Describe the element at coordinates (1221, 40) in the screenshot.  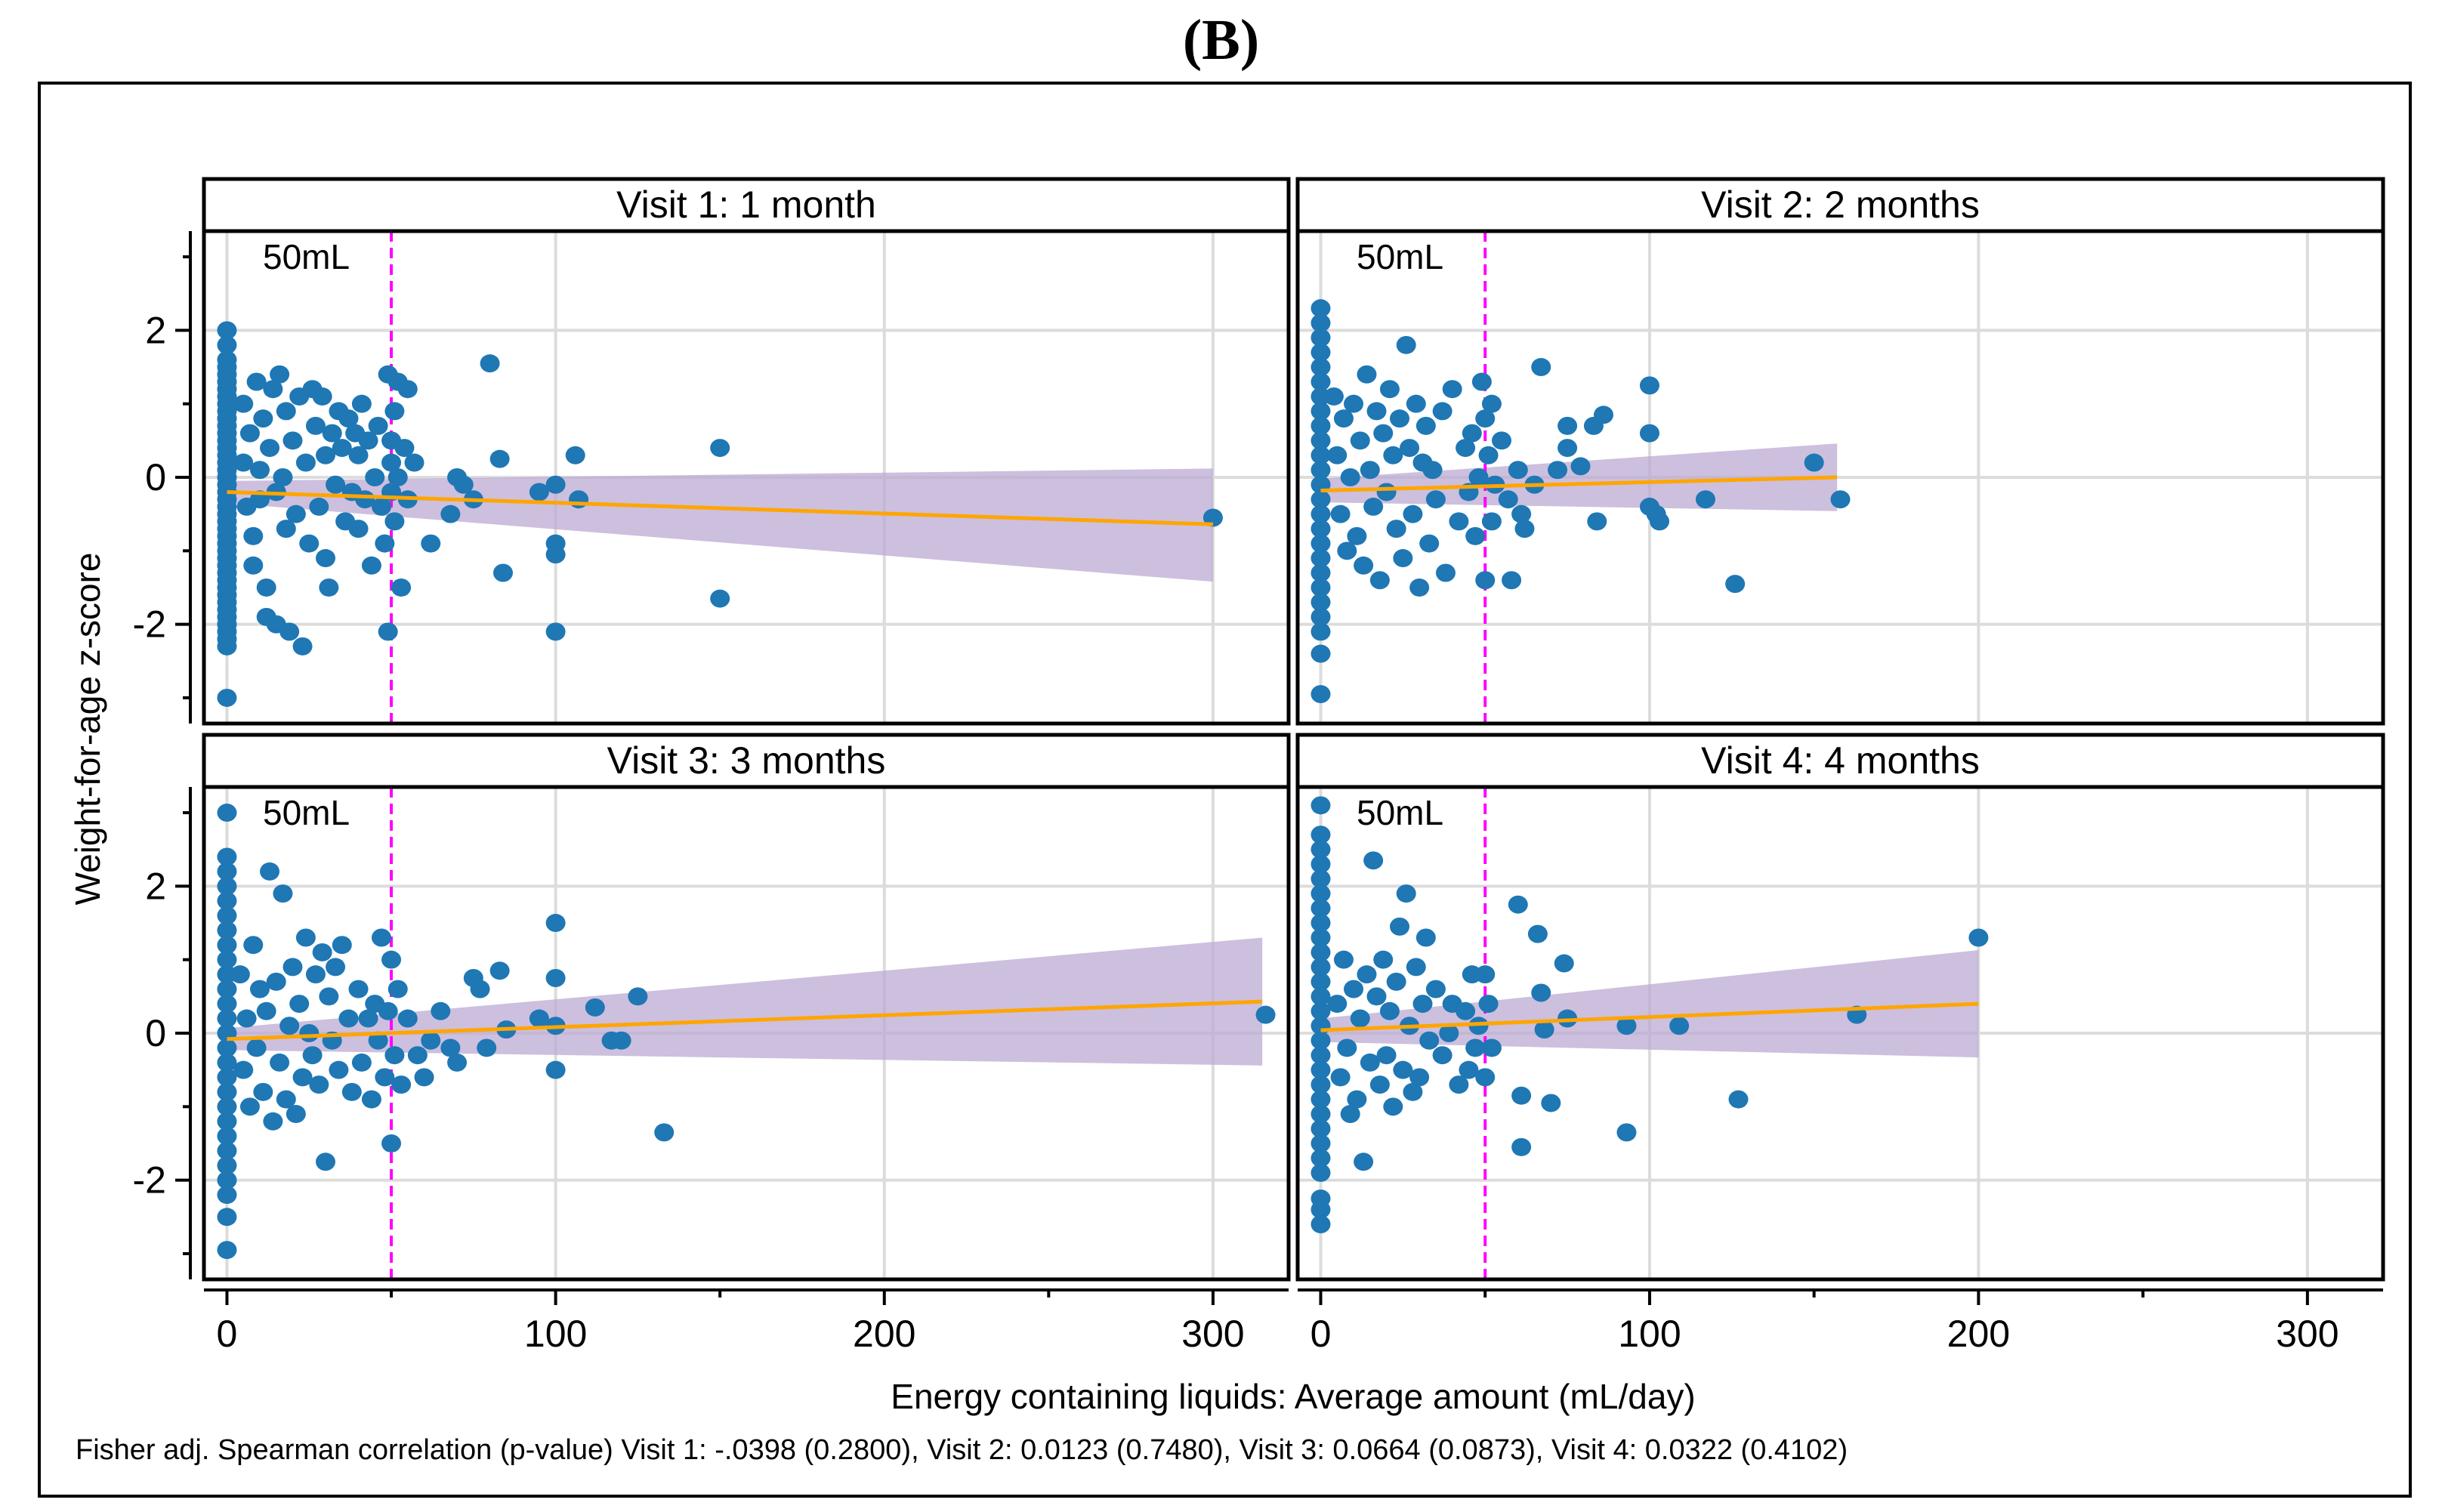
I see `figure-label: (B)` at that location.